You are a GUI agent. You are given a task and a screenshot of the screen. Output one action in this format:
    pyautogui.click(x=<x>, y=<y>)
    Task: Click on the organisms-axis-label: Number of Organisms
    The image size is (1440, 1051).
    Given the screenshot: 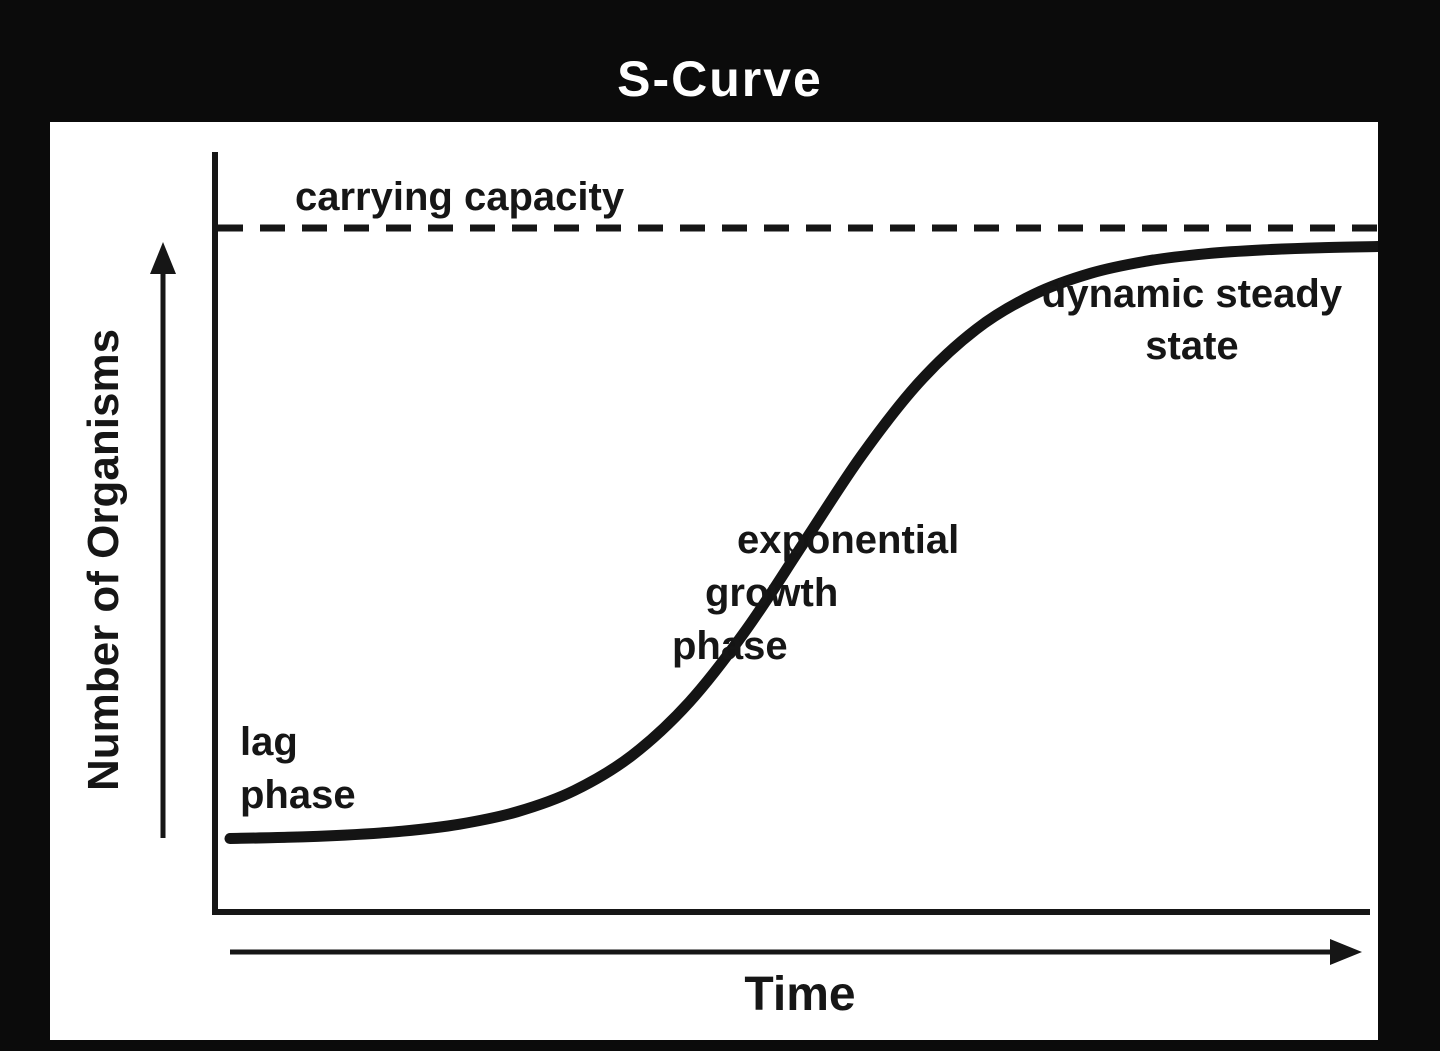 What is the action you would take?
    pyautogui.click(x=103, y=560)
    